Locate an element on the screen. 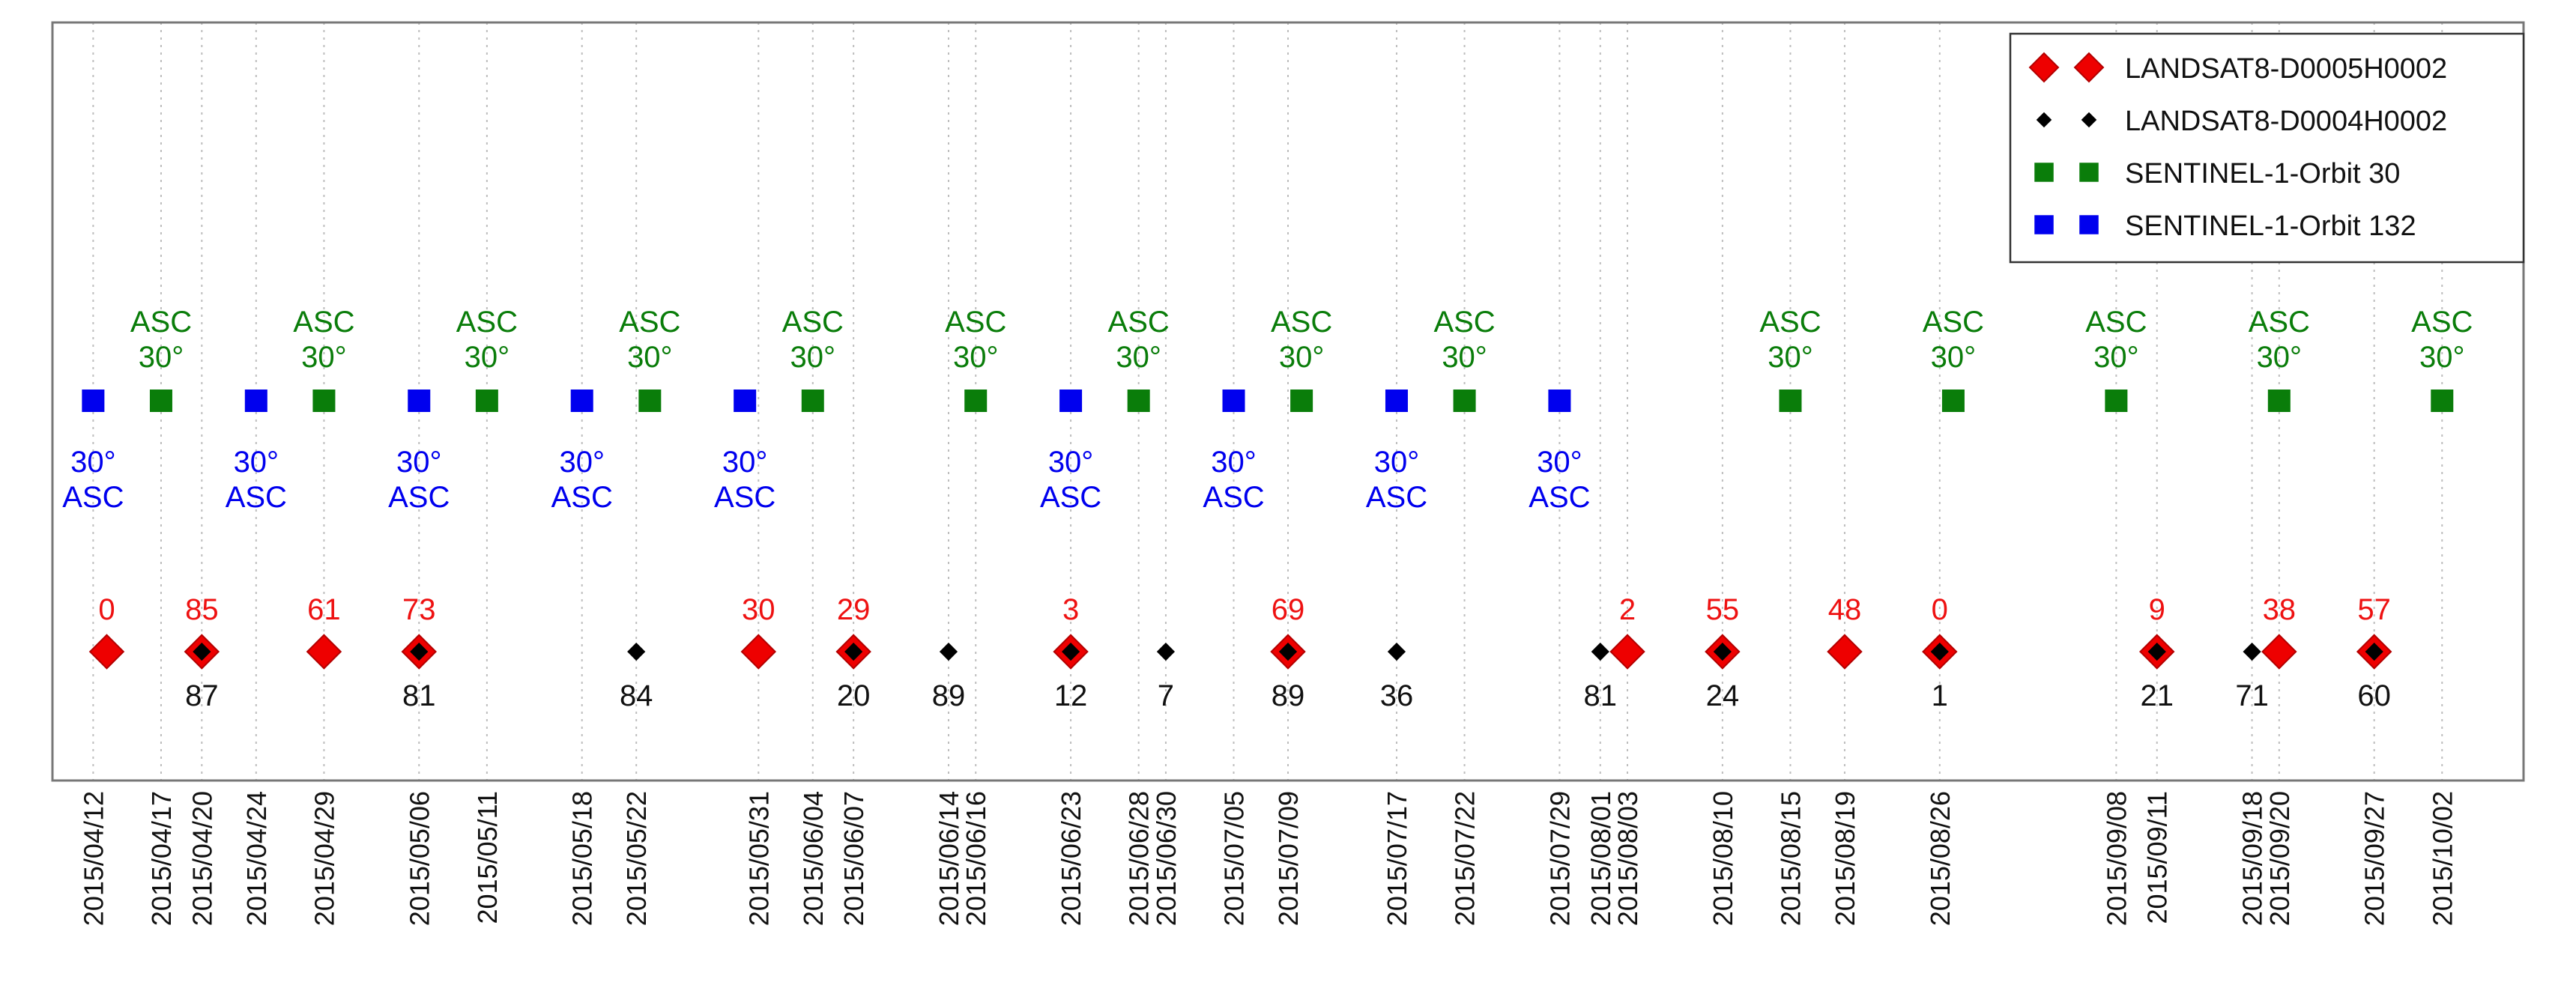 This screenshot has height=991, width=2576. x-tick-label: 2015/06/16 is located at coordinates (976, 859).